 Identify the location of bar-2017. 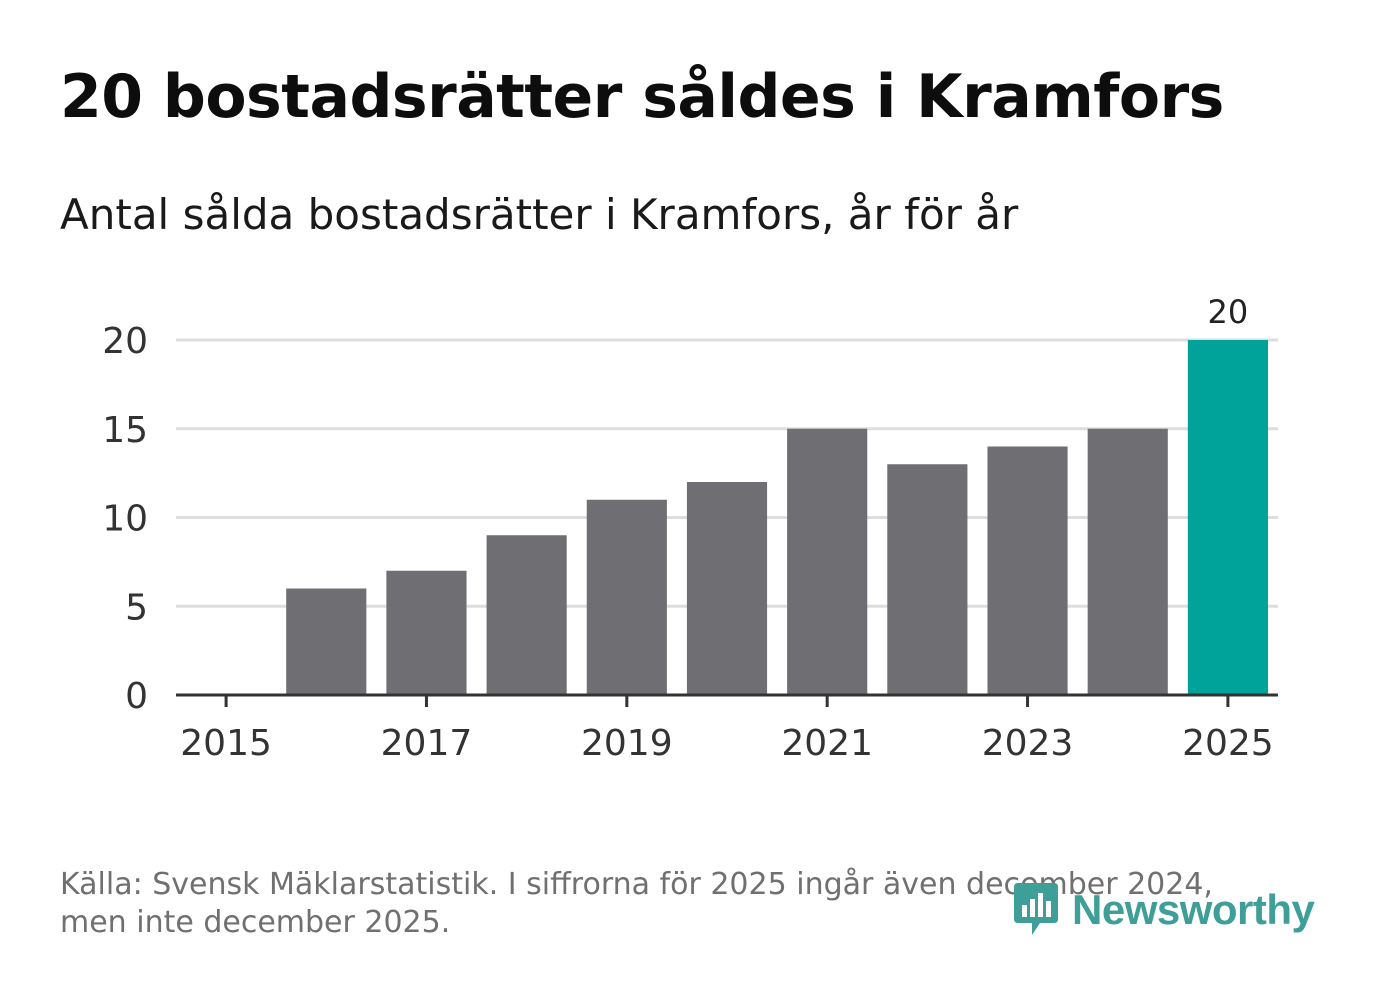
(426, 632).